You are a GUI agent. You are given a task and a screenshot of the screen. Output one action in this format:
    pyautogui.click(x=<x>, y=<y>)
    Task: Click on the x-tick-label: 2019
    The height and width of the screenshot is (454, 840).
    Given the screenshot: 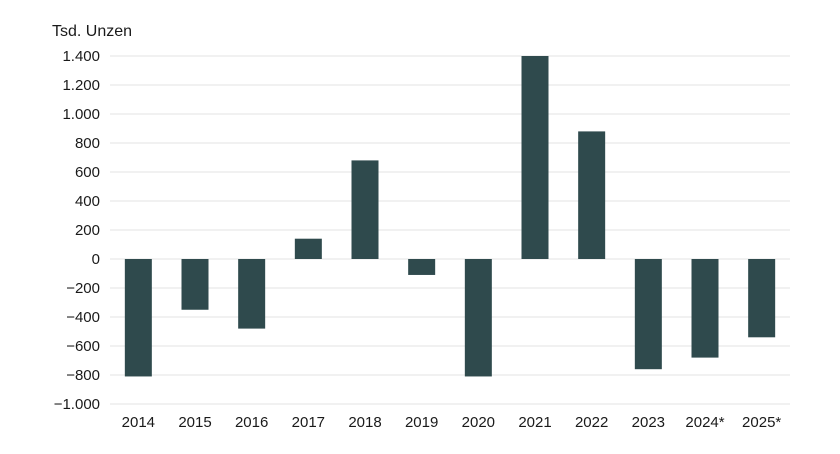 What is the action you would take?
    pyautogui.click(x=421, y=422)
    